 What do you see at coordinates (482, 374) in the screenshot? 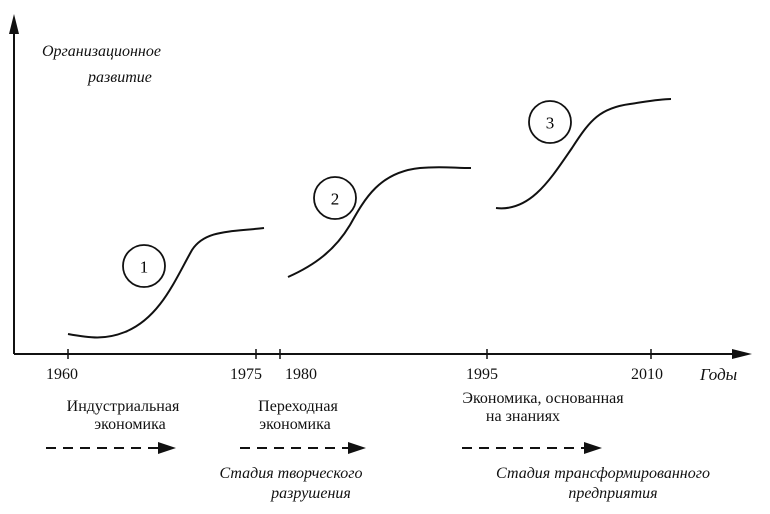
I see `tick-label-1995: 1995` at bounding box center [482, 374].